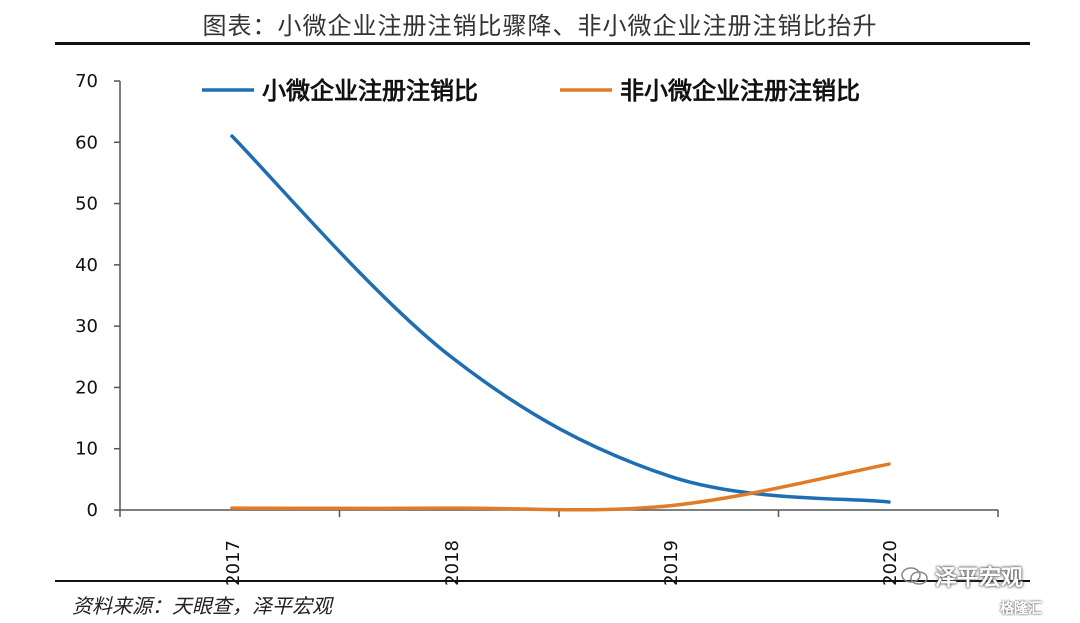 Image resolution: width=1080 pixels, height=623 pixels. I want to click on wechat-icon, so click(914, 576).